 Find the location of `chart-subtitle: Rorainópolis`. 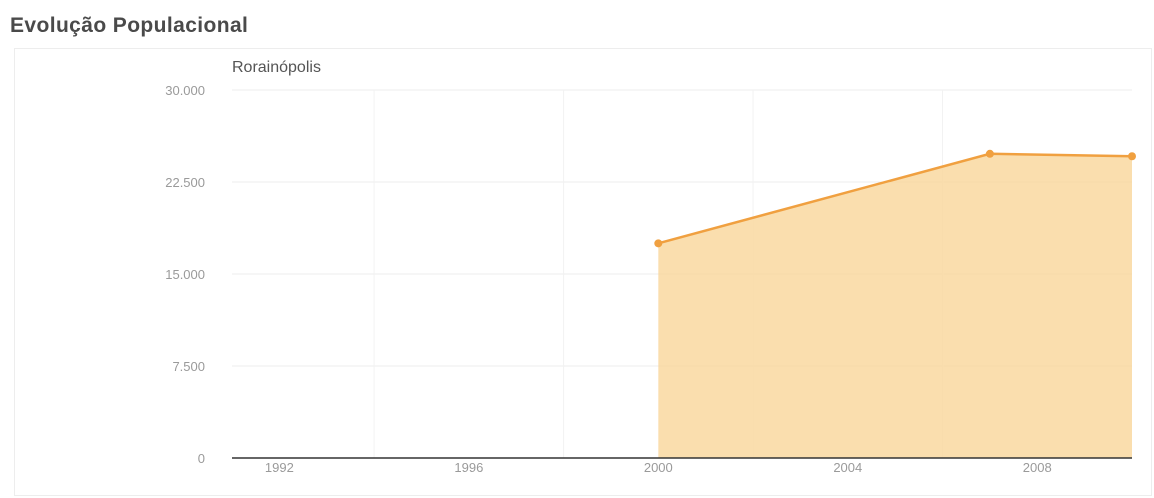

chart-subtitle: Rorainópolis is located at coordinates (276, 67).